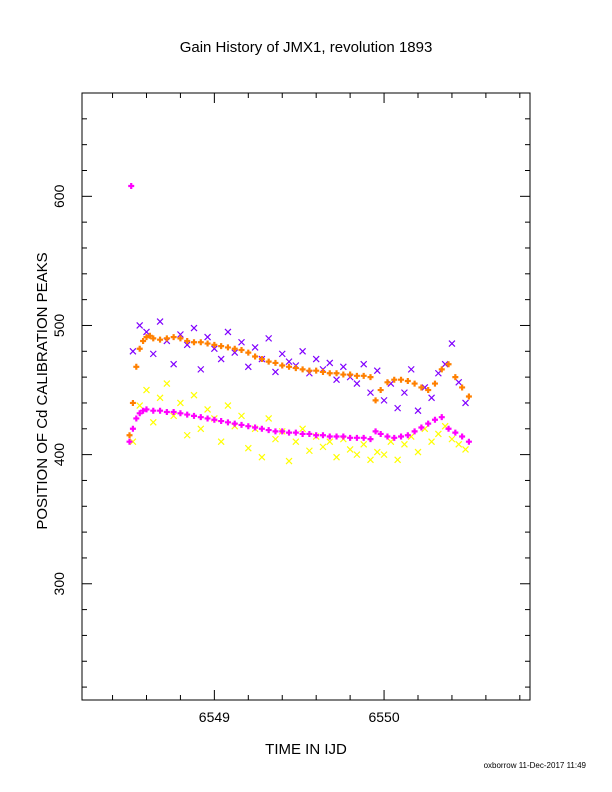 This screenshot has width=612, height=792. I want to click on x-tick-label: 6549, so click(214, 717).